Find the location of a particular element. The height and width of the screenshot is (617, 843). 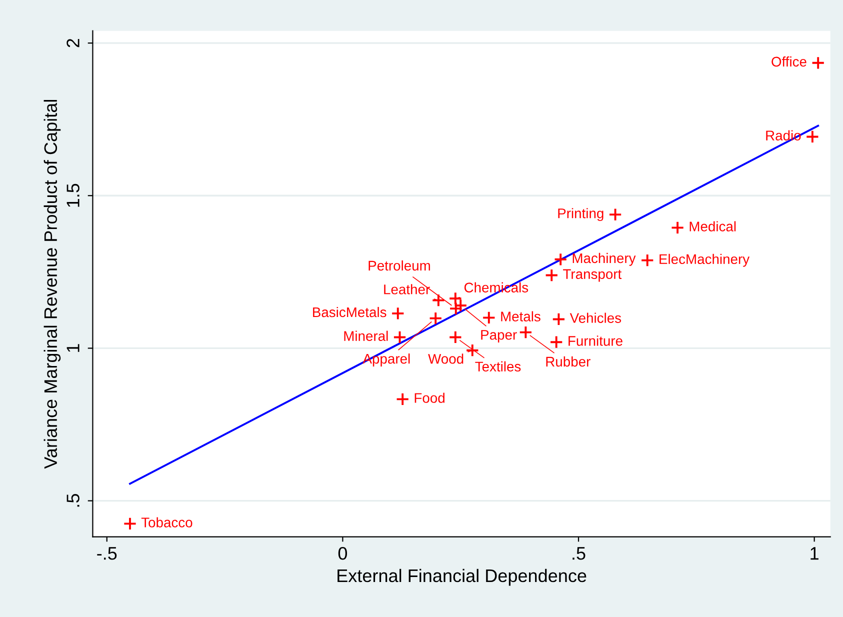

data-label: Paper is located at coordinates (499, 336).